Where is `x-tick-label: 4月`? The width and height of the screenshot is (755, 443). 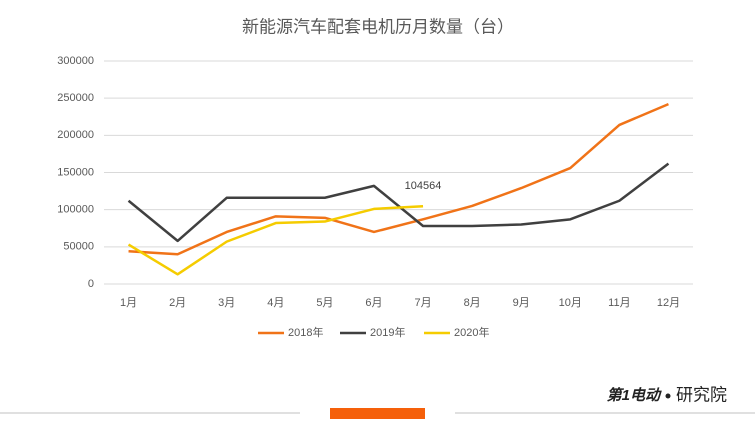
x-tick-label: 4月 is located at coordinates (275, 303).